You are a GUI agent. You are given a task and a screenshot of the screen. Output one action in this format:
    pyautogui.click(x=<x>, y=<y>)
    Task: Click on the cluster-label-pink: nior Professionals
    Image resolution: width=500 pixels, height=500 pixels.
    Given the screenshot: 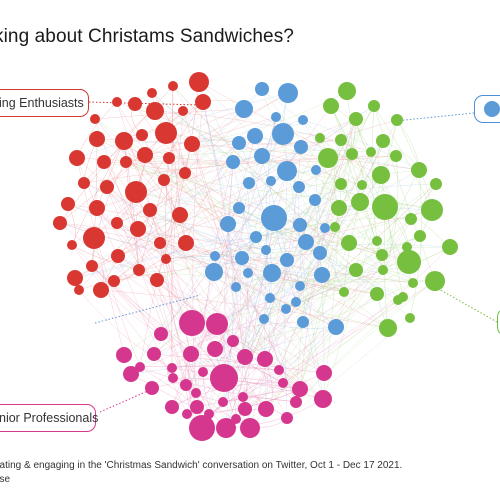 What is the action you would take?
    pyautogui.click(x=49, y=418)
    